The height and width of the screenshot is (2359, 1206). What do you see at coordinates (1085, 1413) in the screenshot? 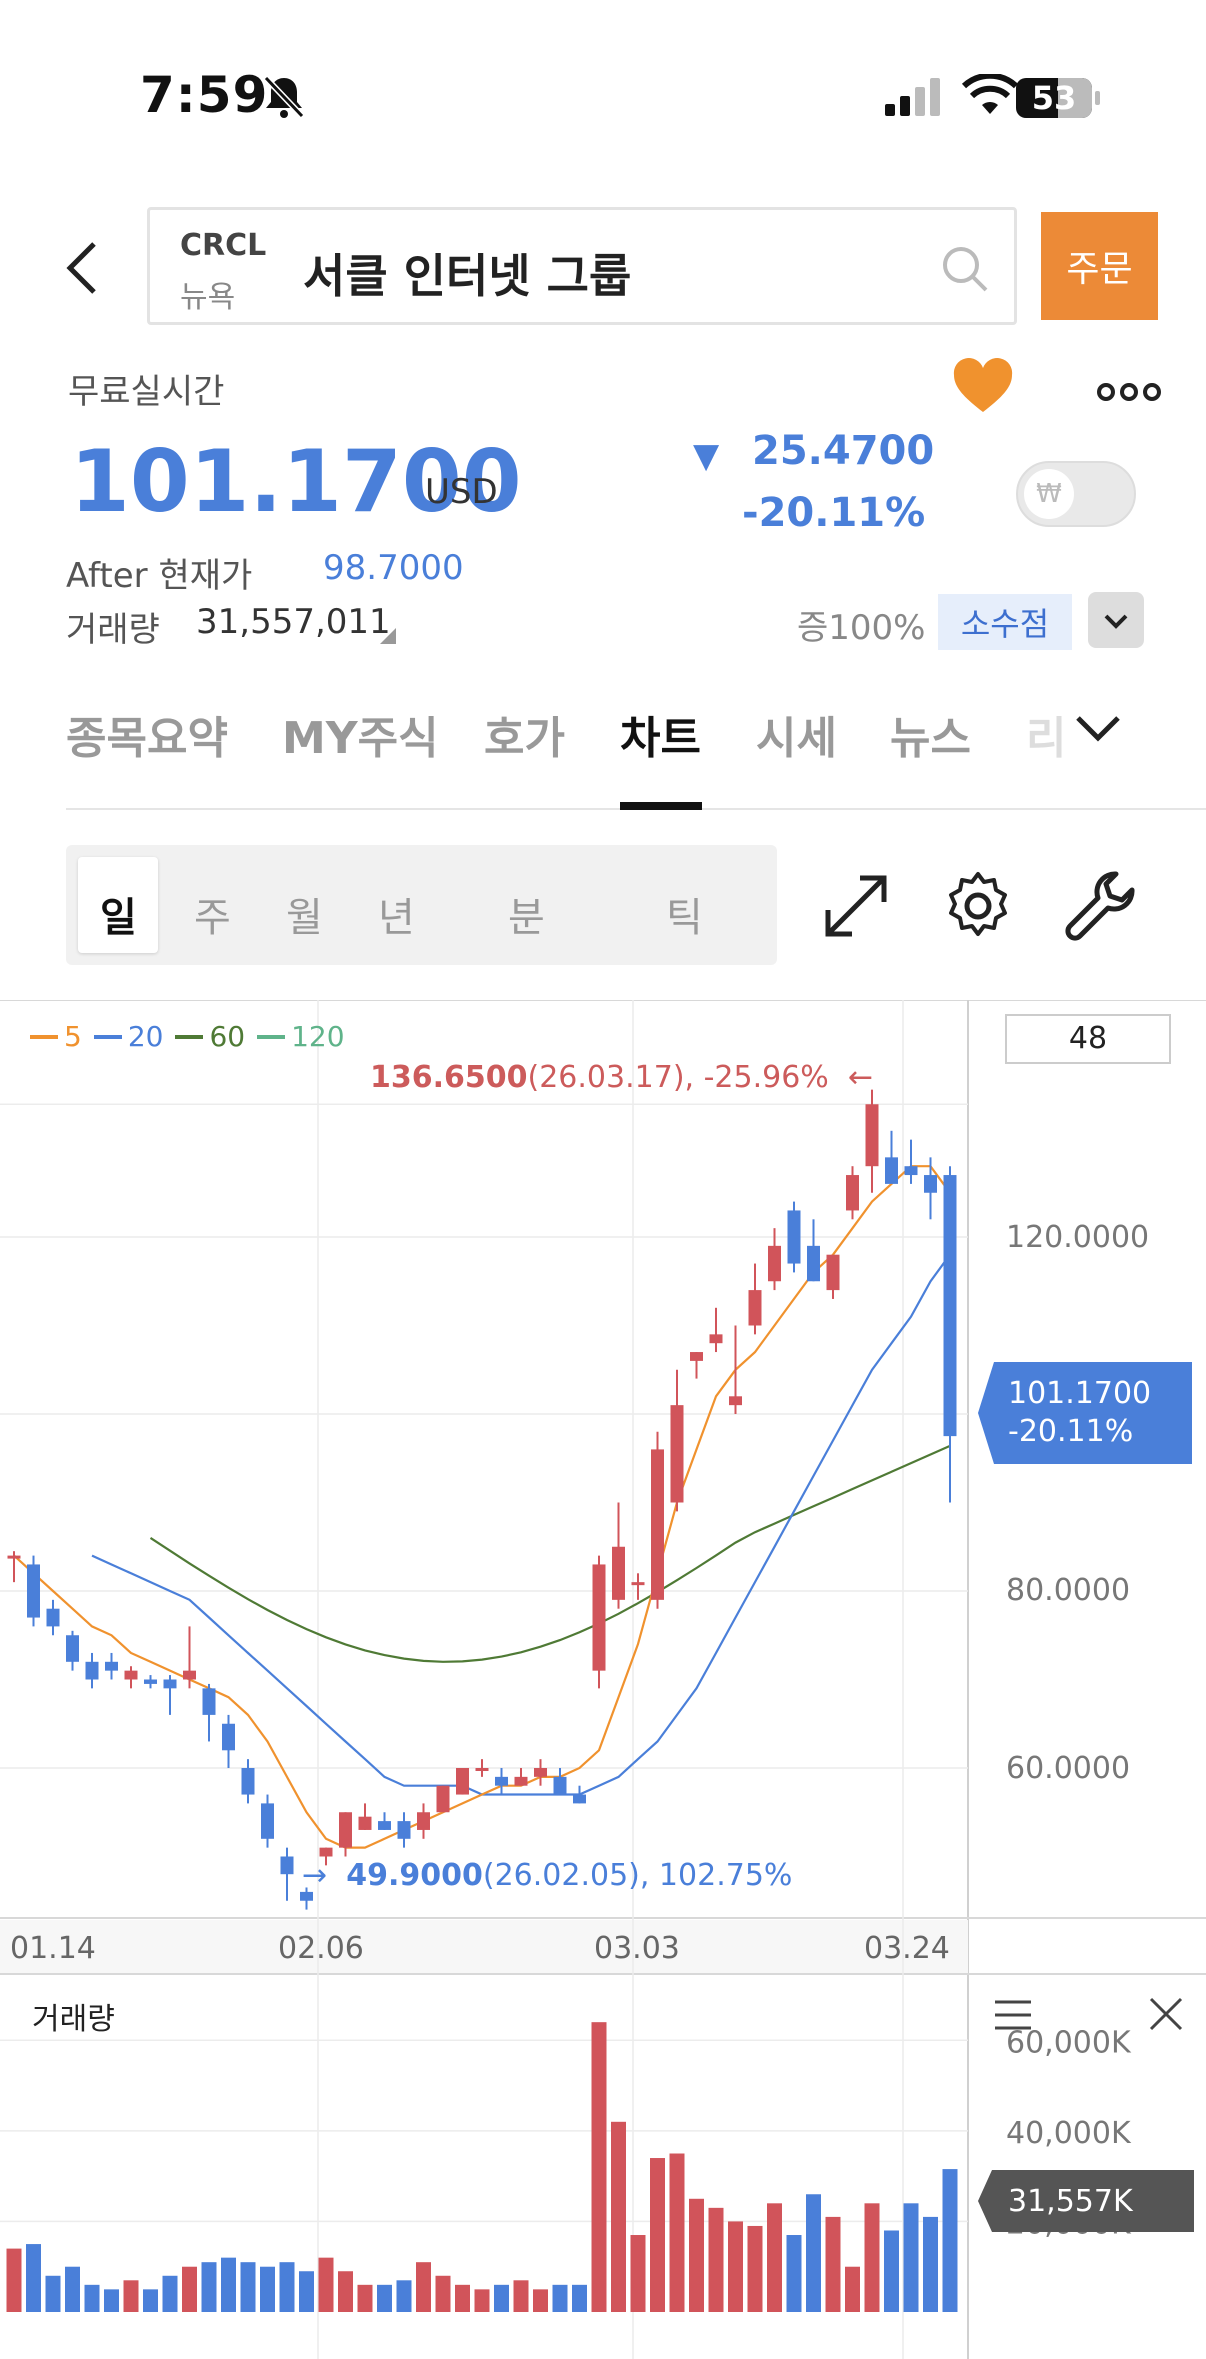
I see `current-price-tag` at bounding box center [1085, 1413].